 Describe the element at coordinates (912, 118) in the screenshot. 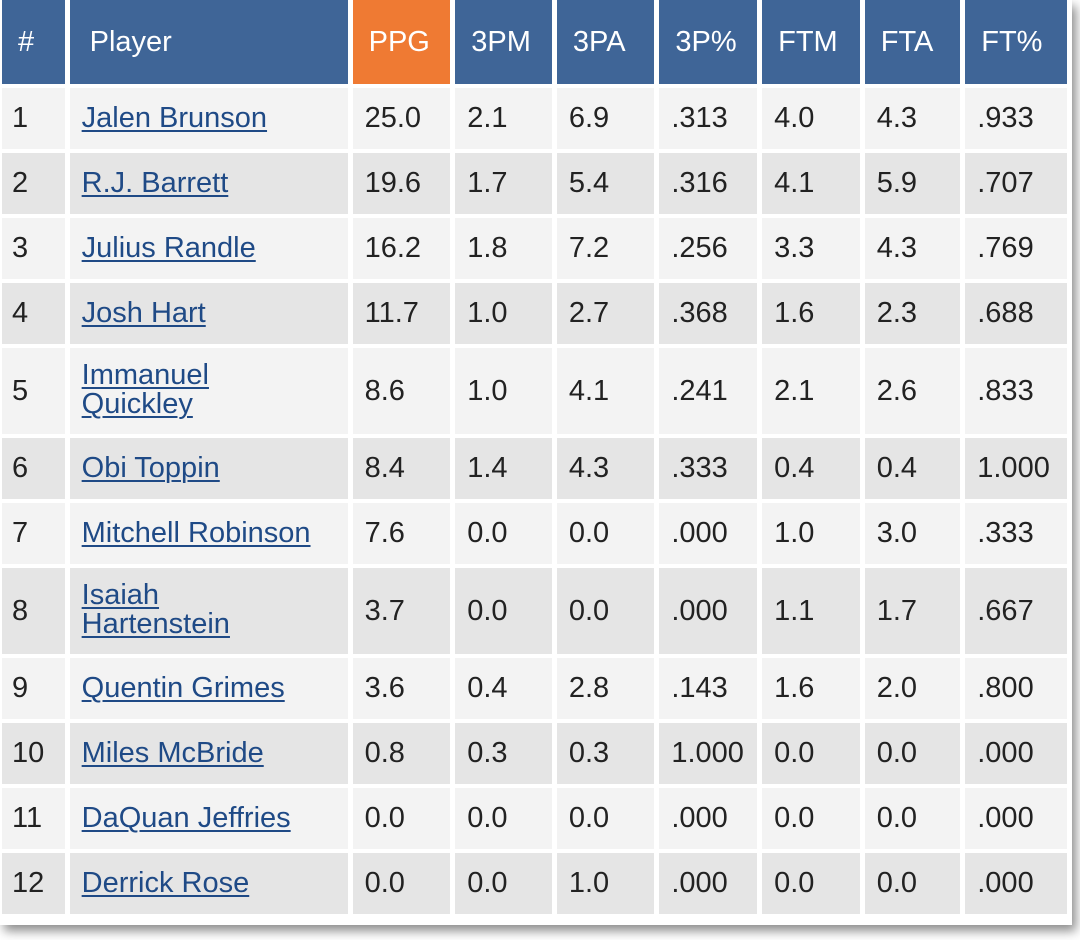

I see `cell-fta: 4.3` at that location.